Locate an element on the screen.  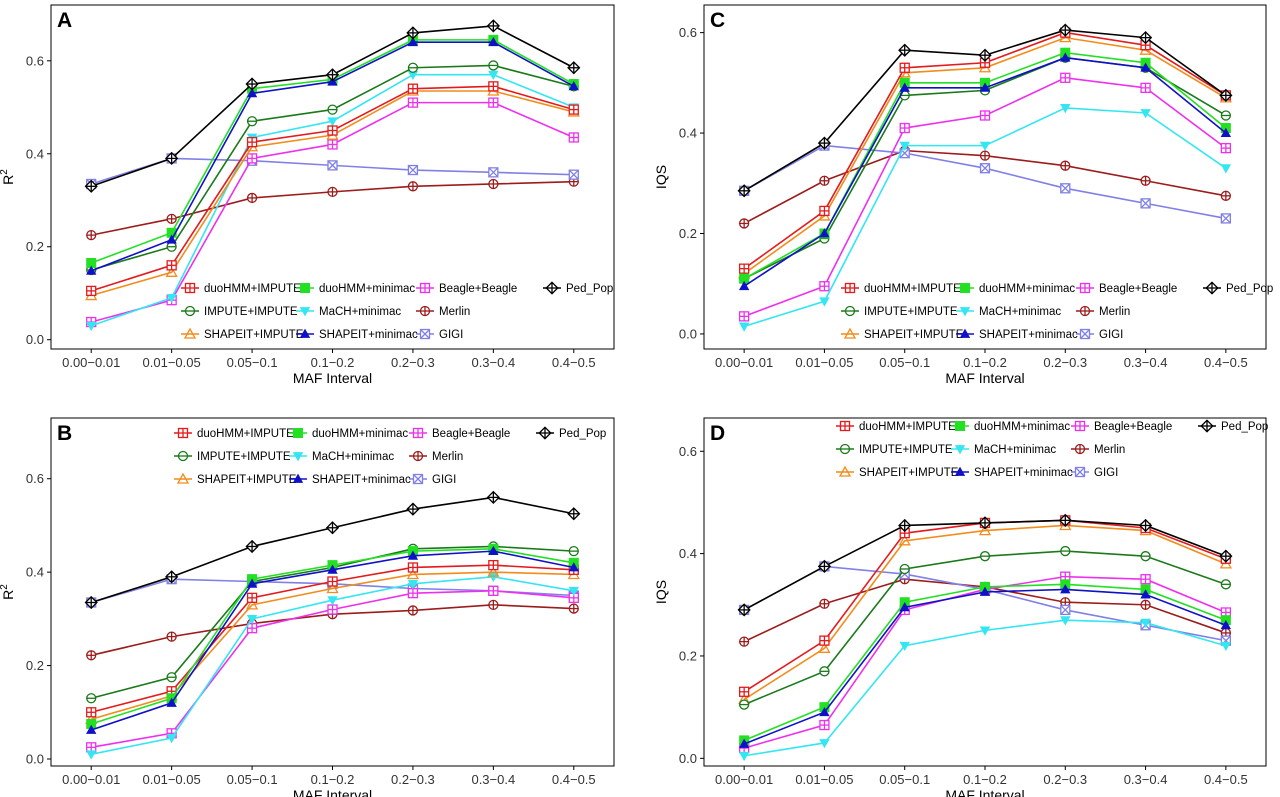
y-tick-label: 0.6 is located at coordinates (688, 451).